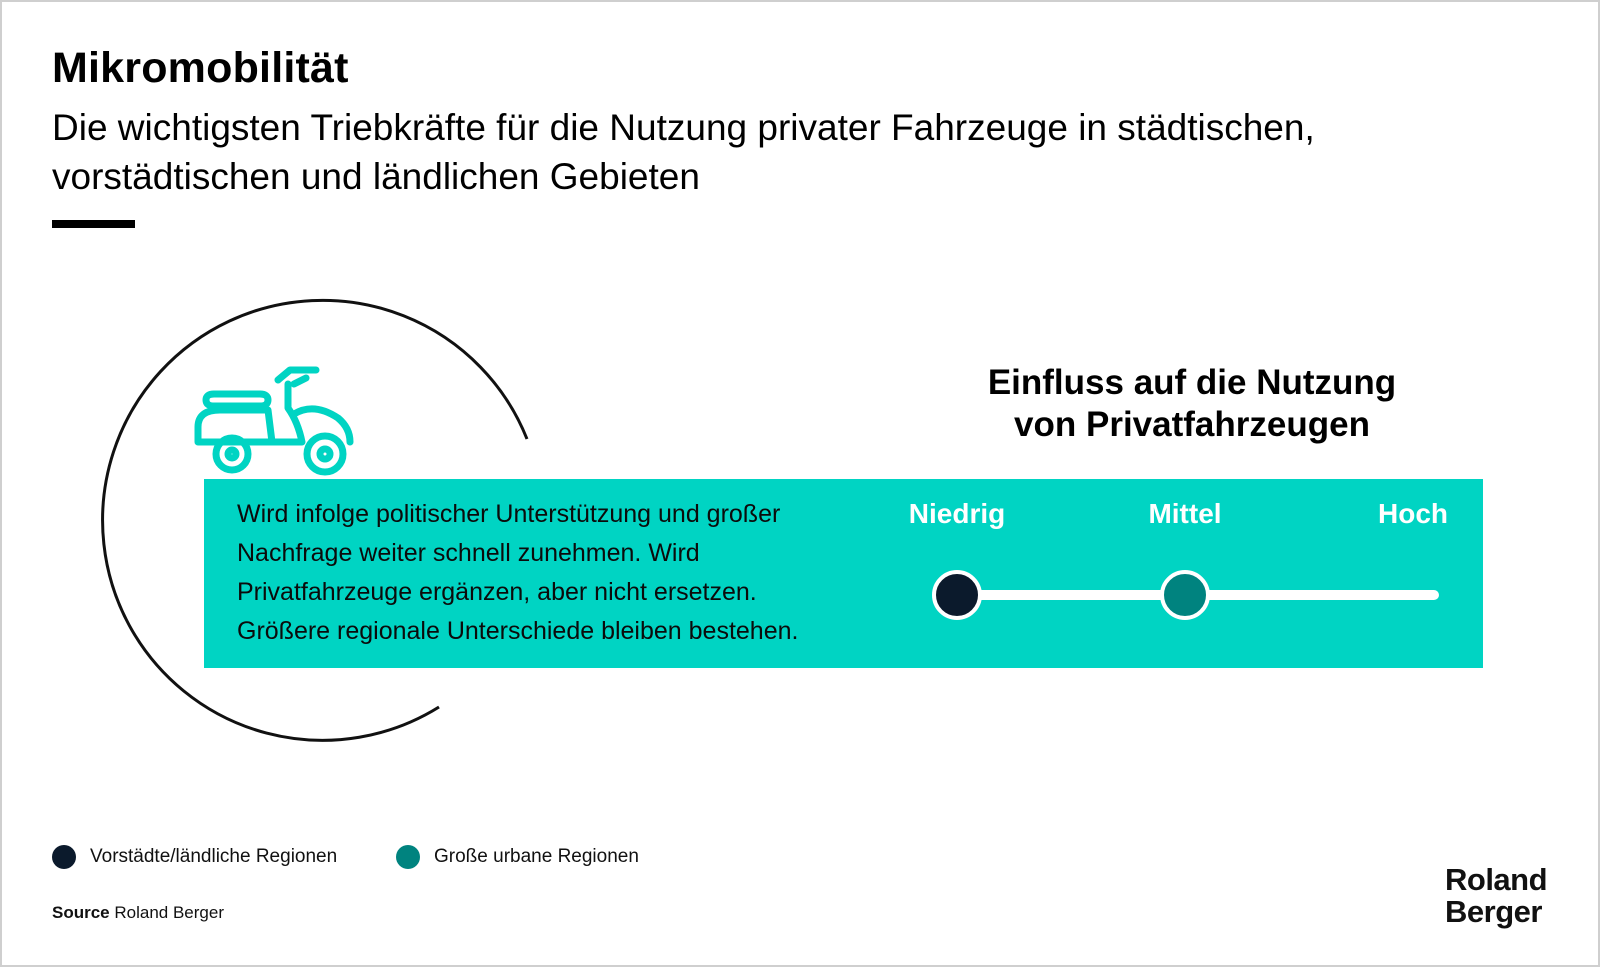 Image resolution: width=1600 pixels, height=967 pixels. I want to click on scooter-icon, so click(274, 421).